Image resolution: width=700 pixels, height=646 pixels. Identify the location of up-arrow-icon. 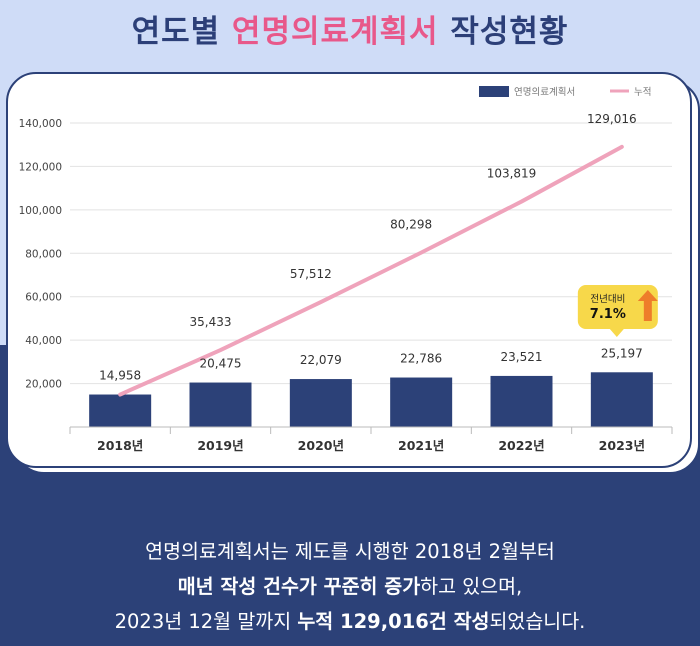
(647, 305).